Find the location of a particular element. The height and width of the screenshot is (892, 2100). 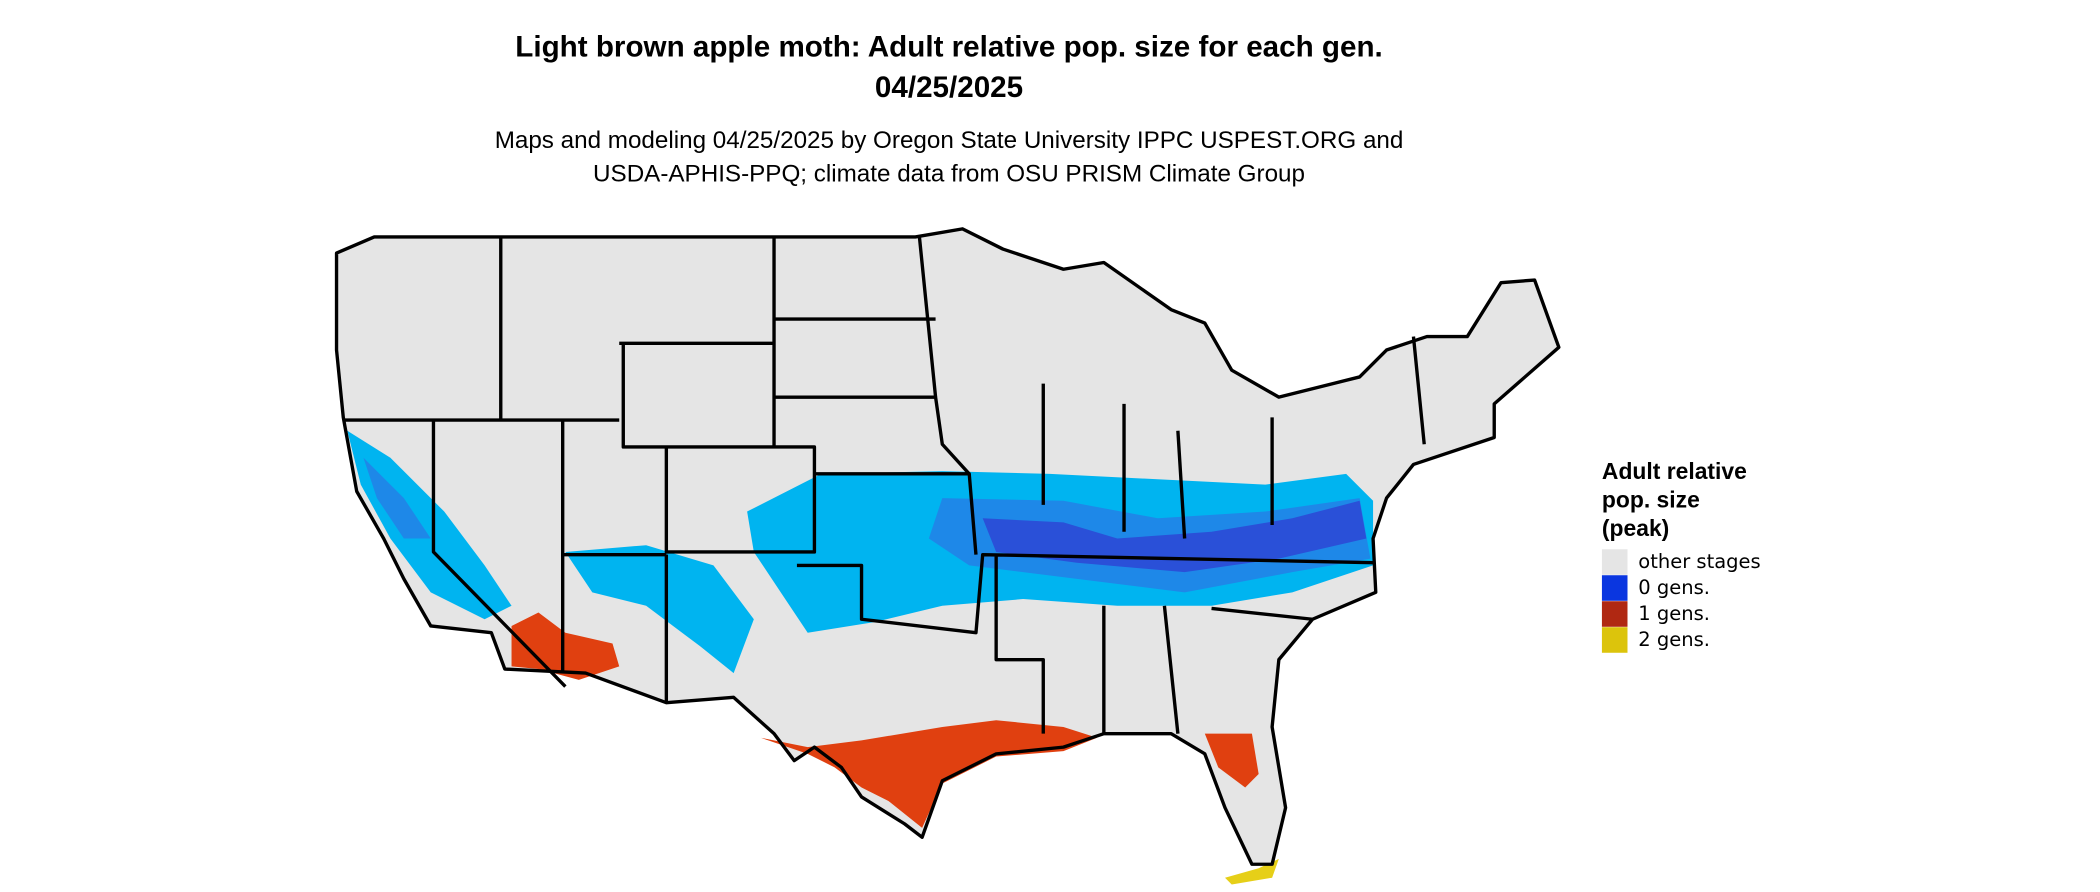

region-red is located at coordinates (885, 720).